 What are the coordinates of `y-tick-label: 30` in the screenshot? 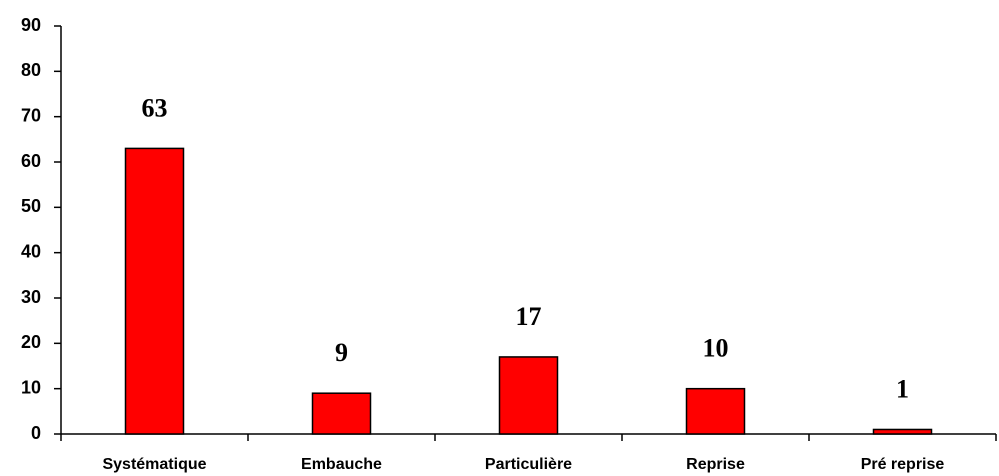 It's located at (31, 297).